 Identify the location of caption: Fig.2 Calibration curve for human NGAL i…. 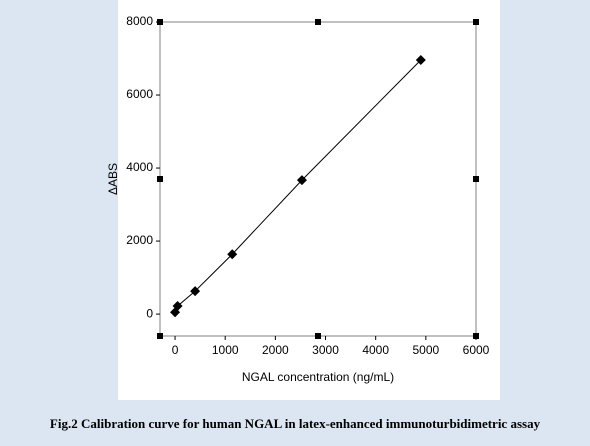
(295, 423).